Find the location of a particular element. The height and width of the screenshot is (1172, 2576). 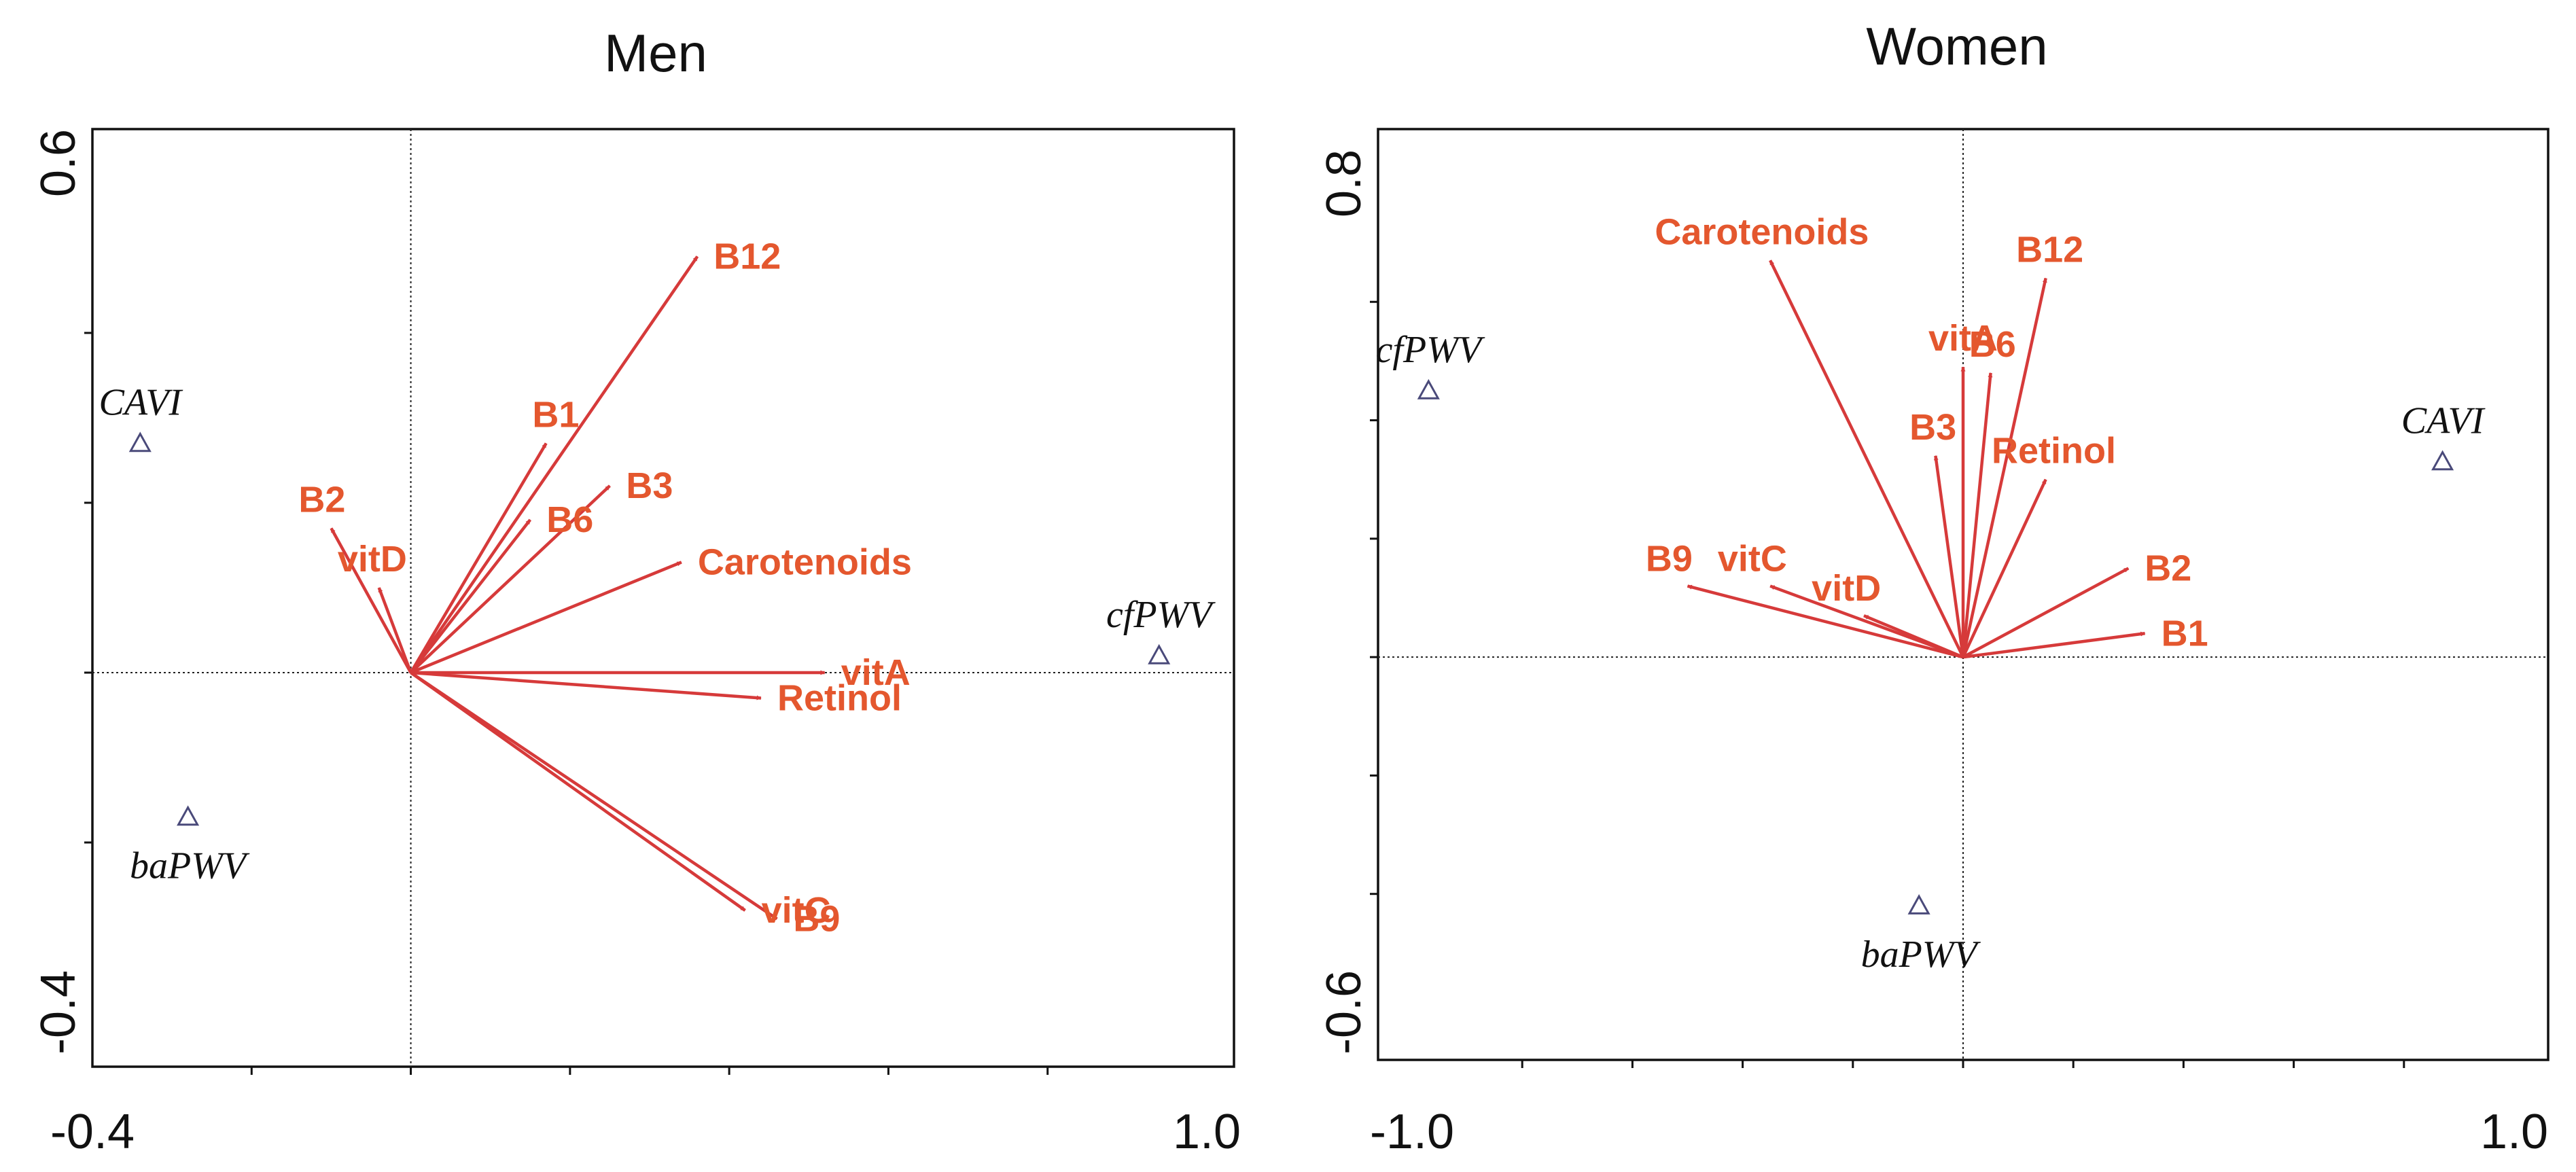

supplementary-label-cavi-men: CAVI is located at coordinates (141, 403).